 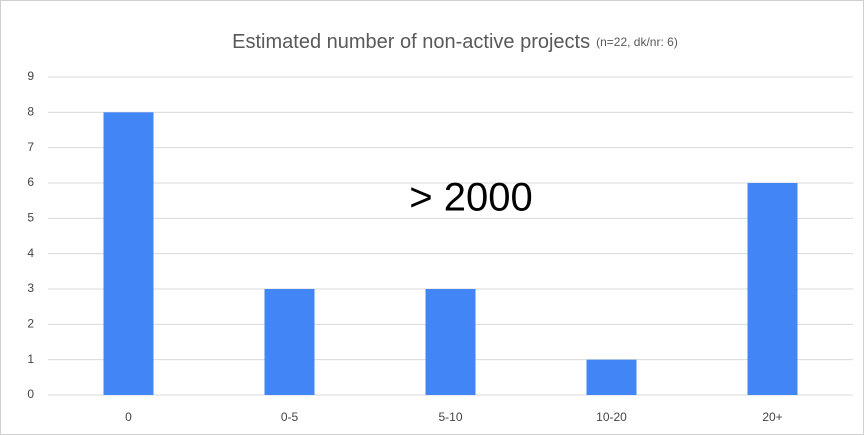 What do you see at coordinates (470, 198) in the screenshot?
I see `annotation: > 2000` at bounding box center [470, 198].